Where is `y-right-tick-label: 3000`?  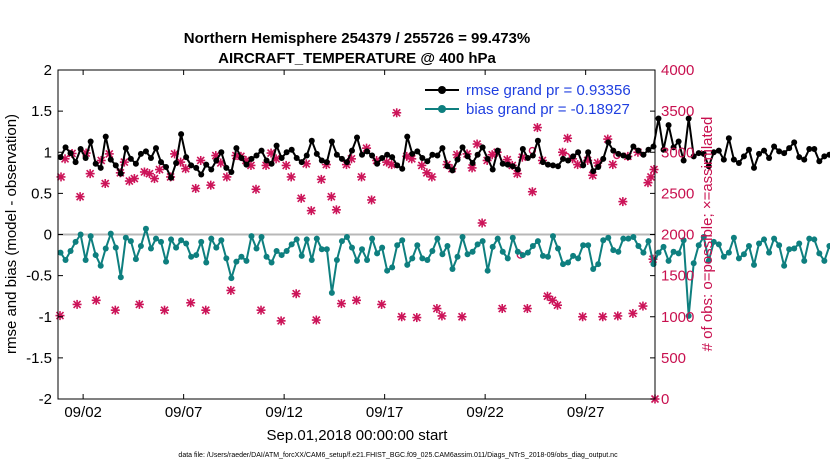 y-right-tick-label: 3000 is located at coordinates (677, 152).